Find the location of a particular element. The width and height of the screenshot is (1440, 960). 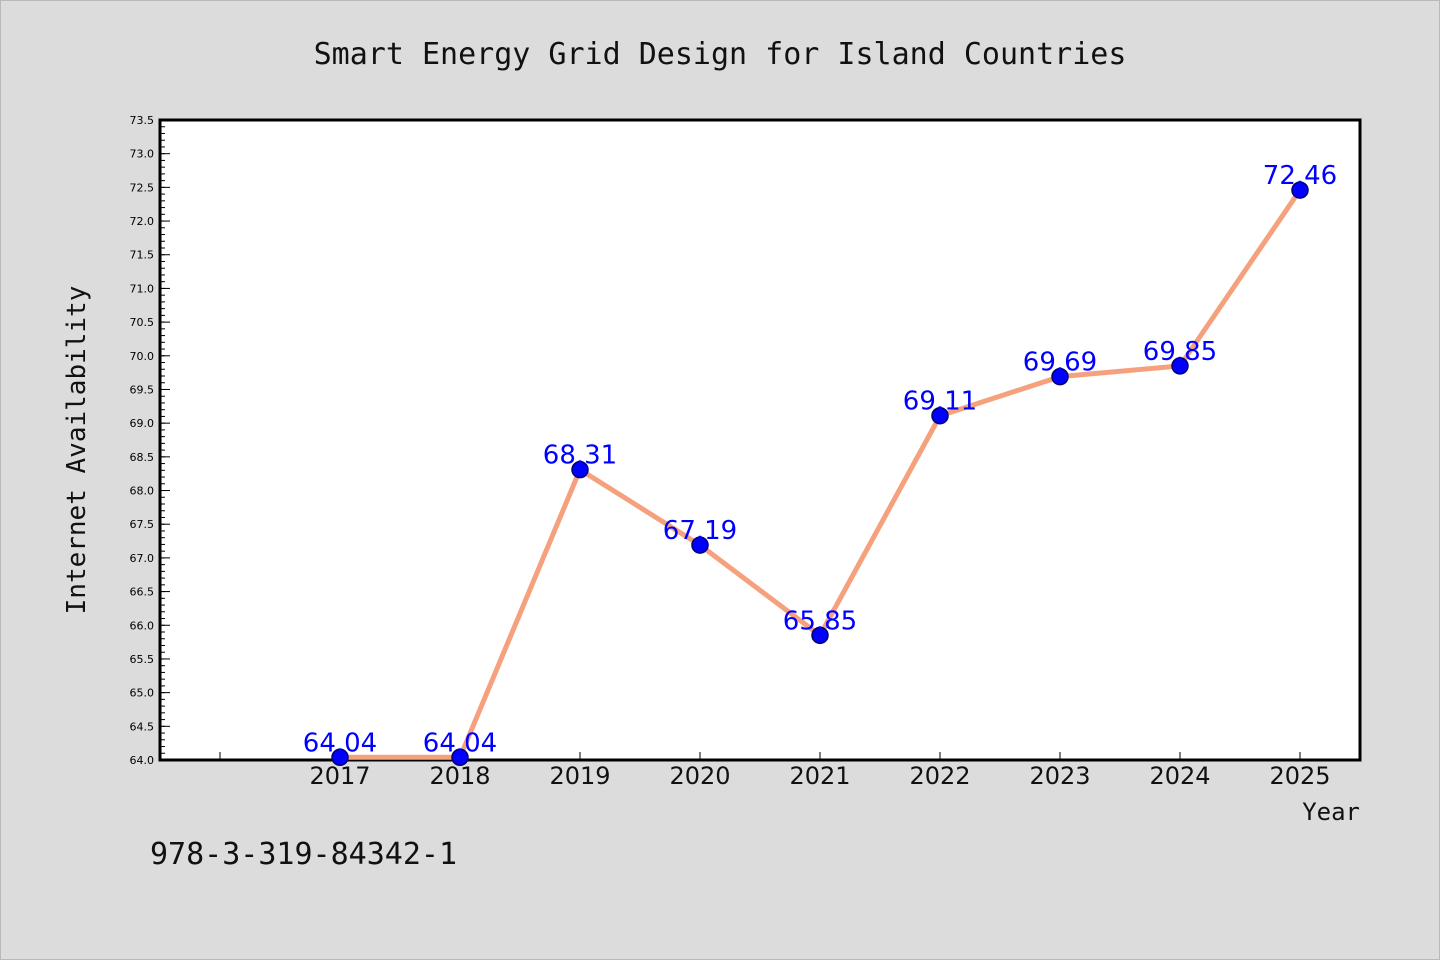

y-tick-label: 70.0 is located at coordinates (142, 356).